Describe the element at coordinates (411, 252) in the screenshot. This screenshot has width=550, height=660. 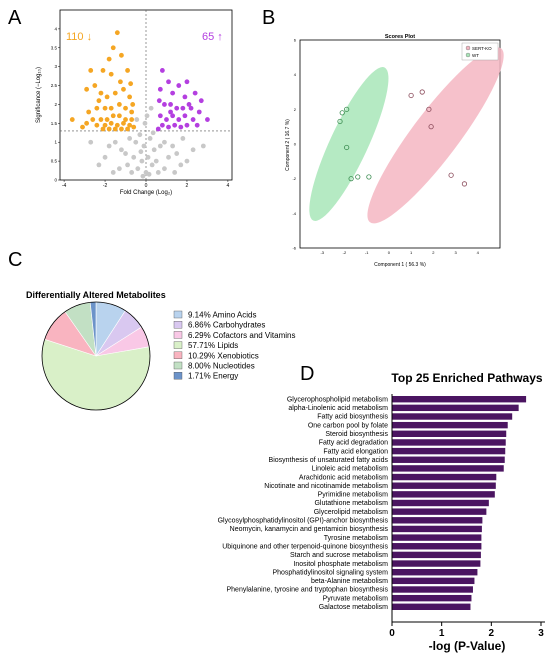
I see `scores-x-tick-label: 1` at that location.